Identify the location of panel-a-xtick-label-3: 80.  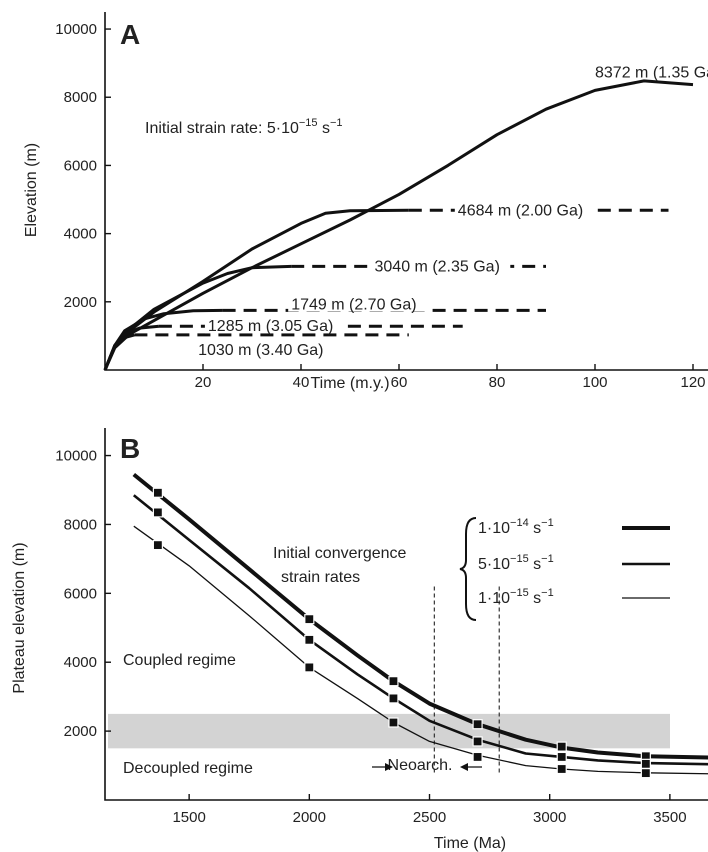
(497, 382).